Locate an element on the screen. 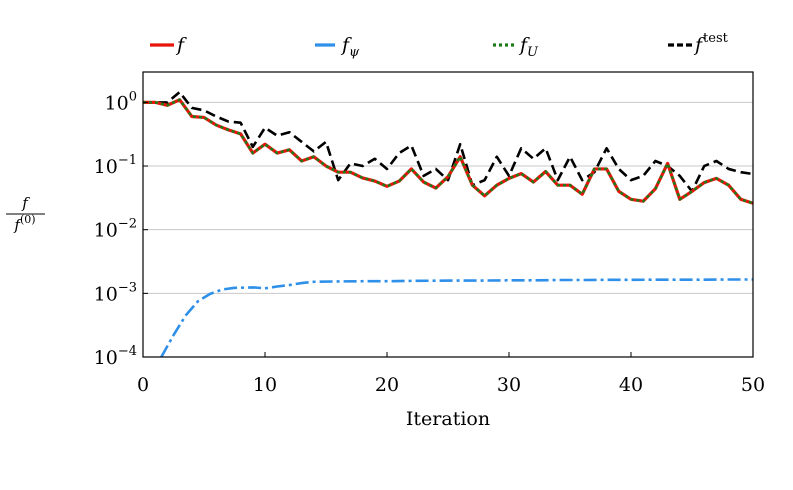 This screenshot has width=793, height=490. legend-label-f-test: ftest is located at coordinates (711, 43).